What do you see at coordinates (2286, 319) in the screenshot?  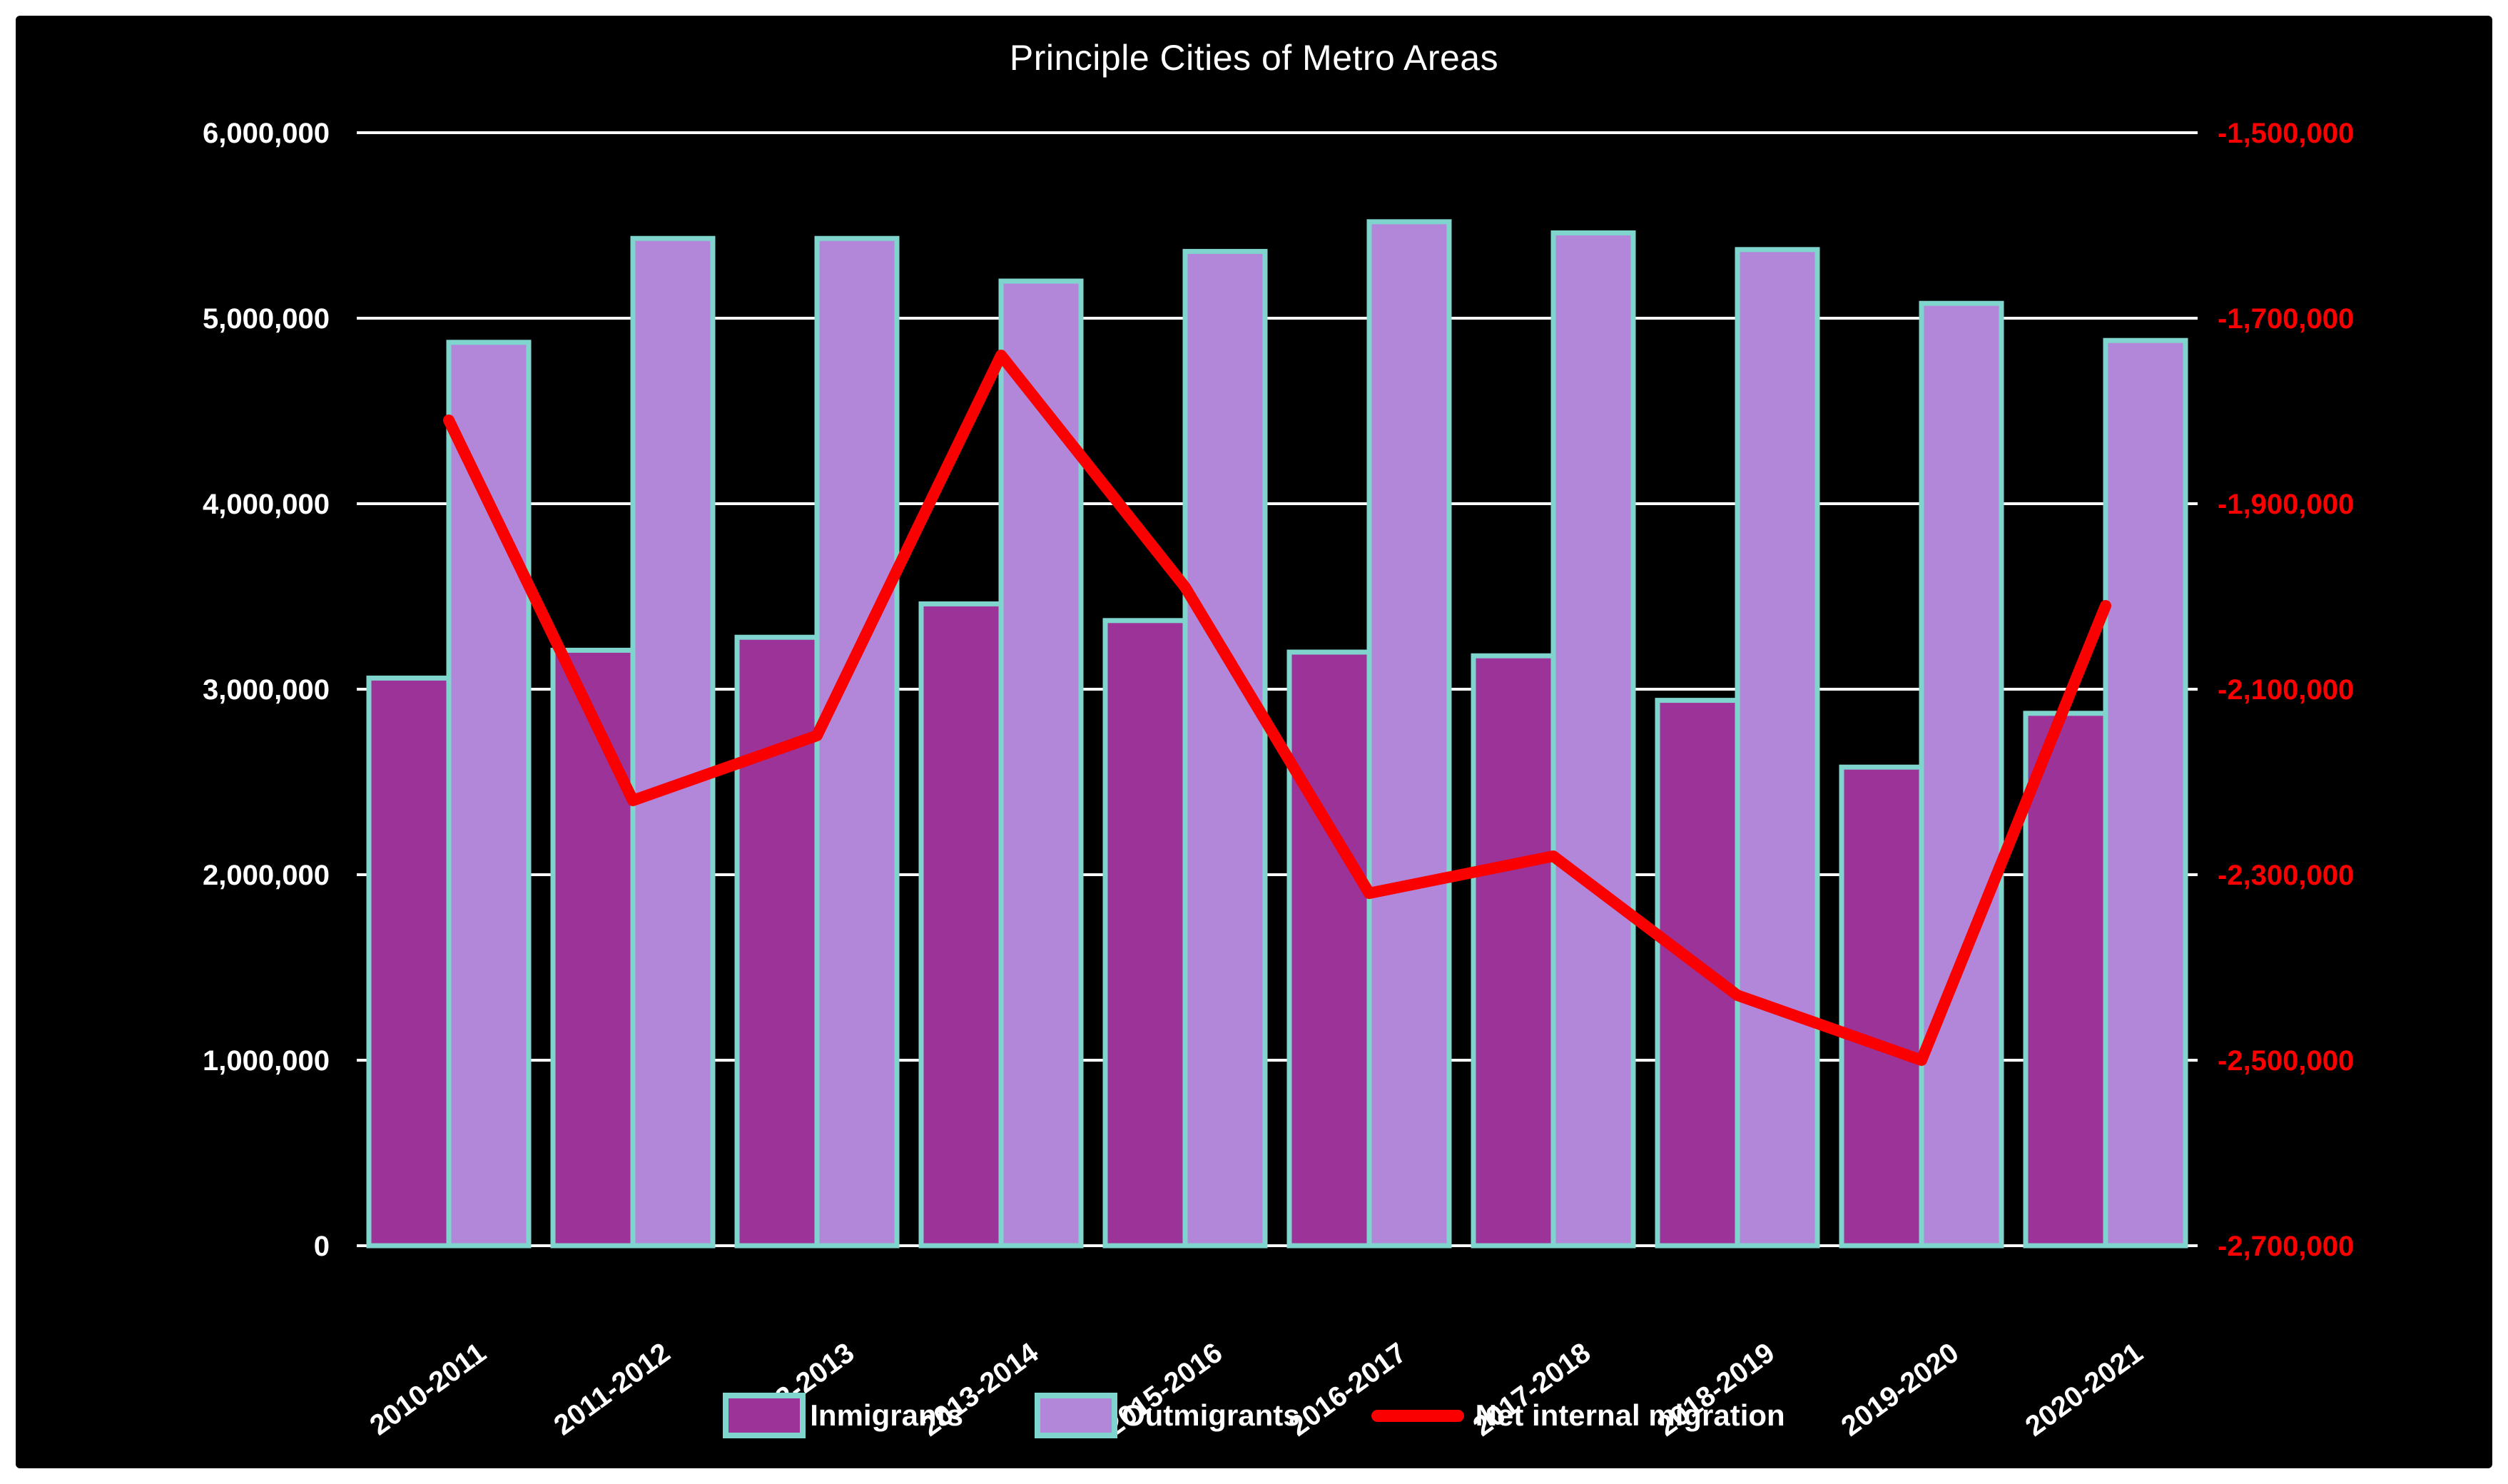 I see `right-axis-tick-label: -1,700,000` at bounding box center [2286, 319].